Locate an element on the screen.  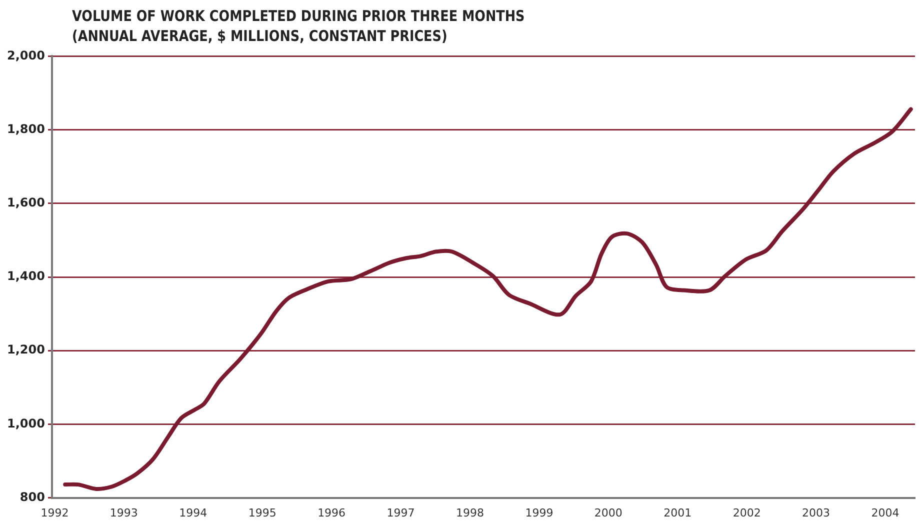
x-tick-label: 1997 is located at coordinates (400, 513).